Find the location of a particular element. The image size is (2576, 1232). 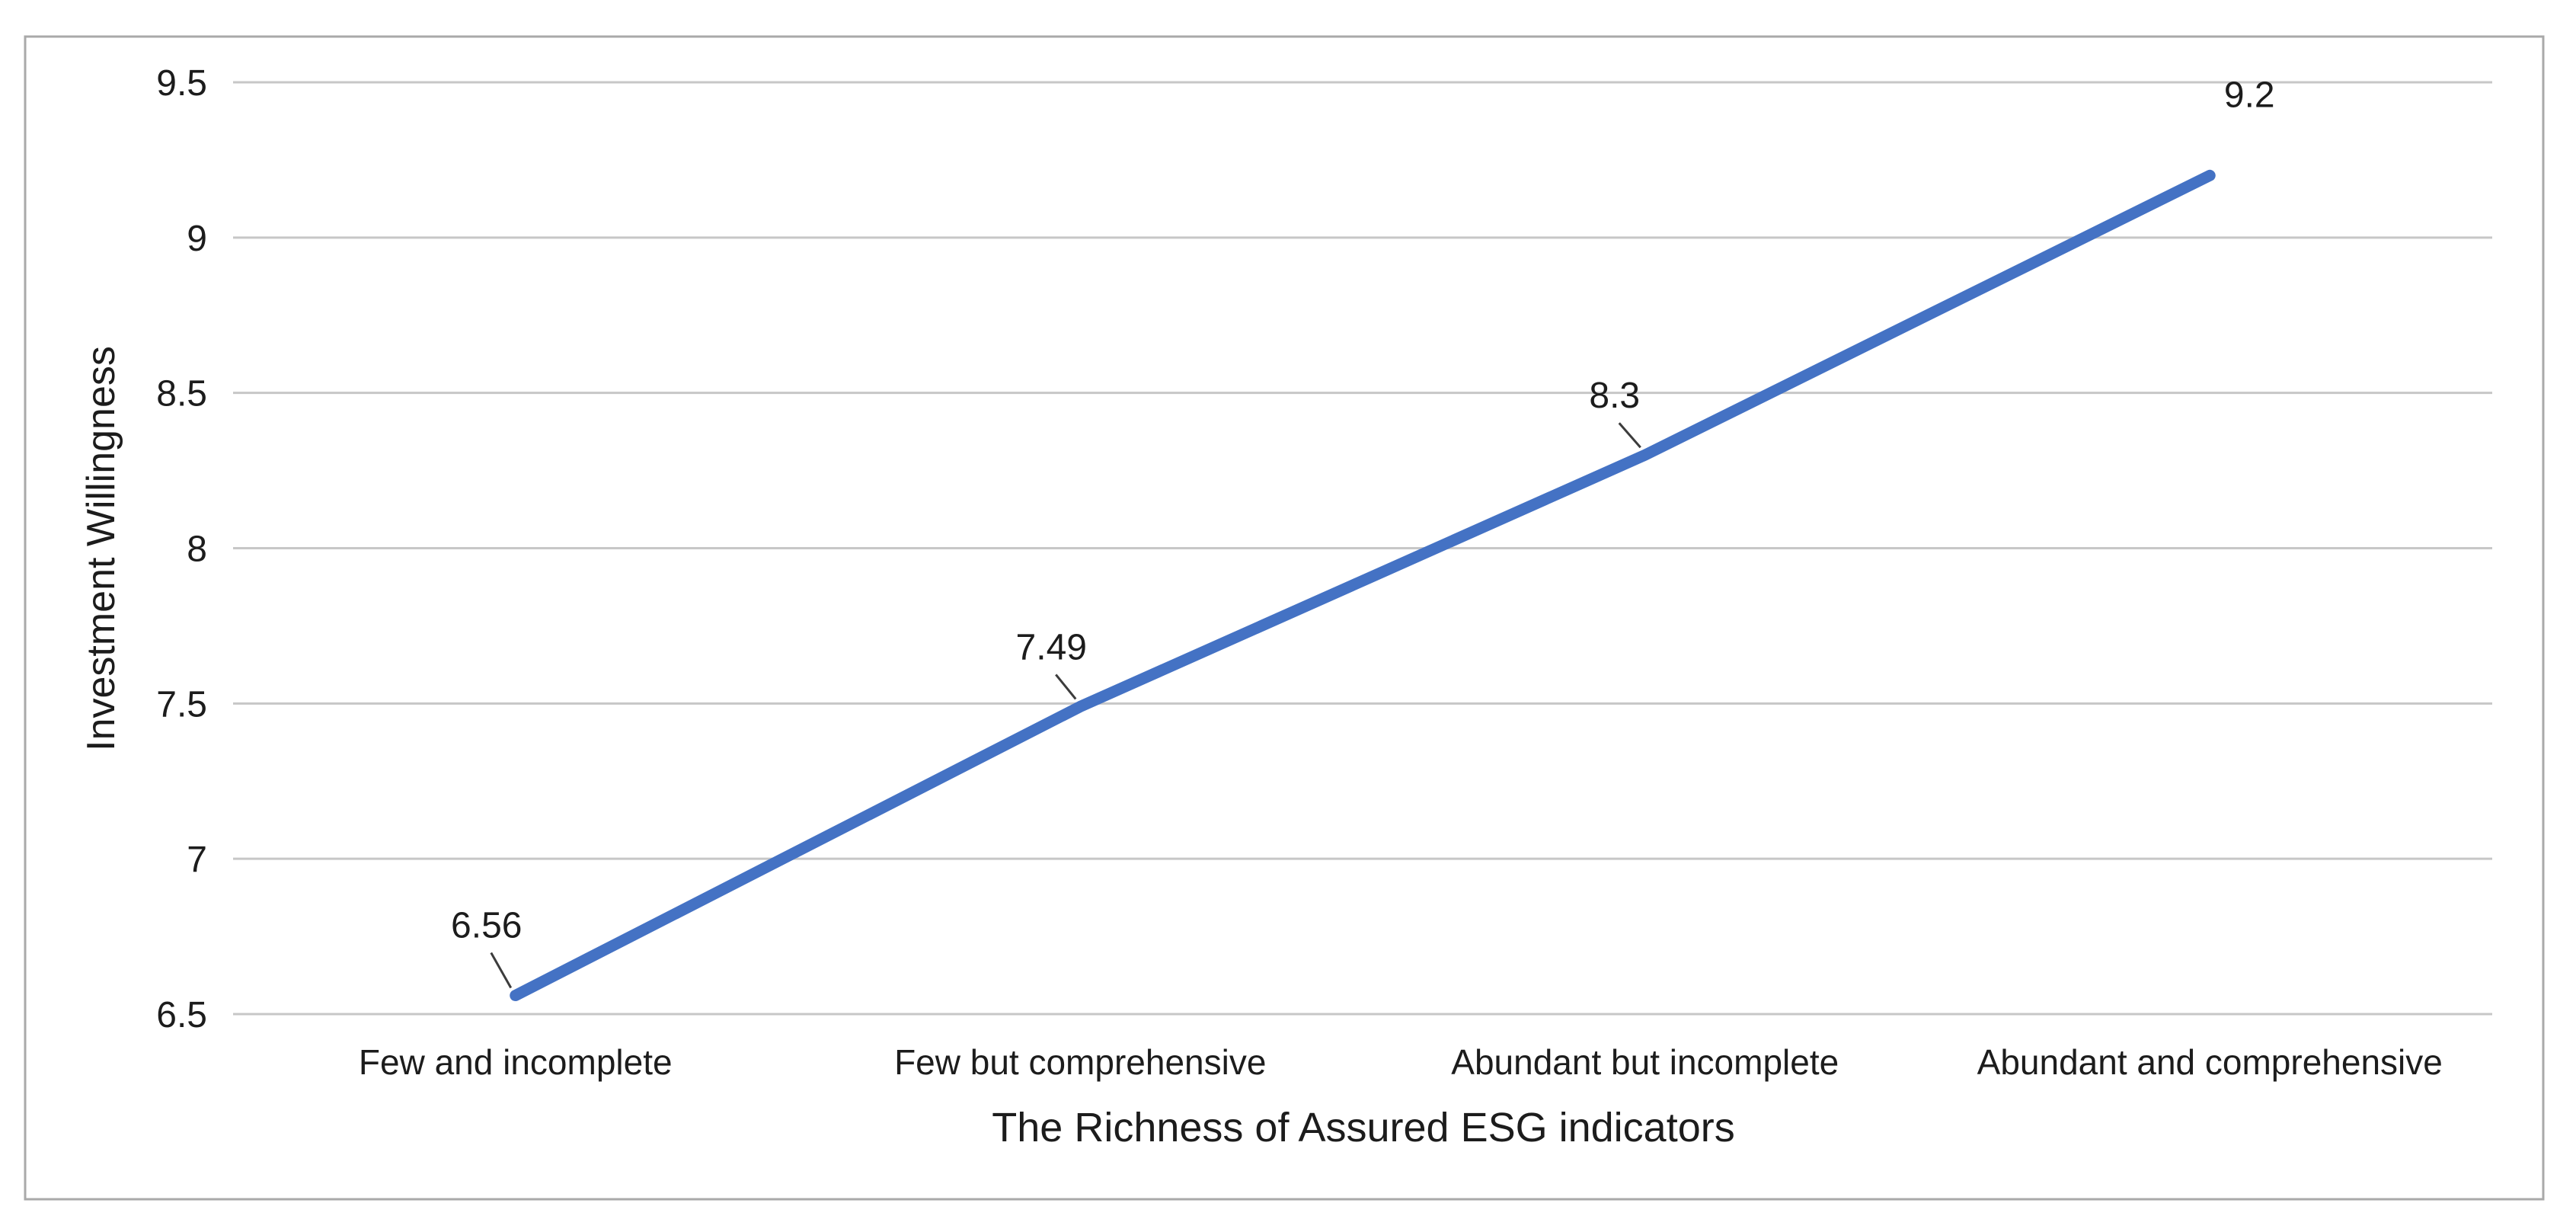

data-label: 7.49 is located at coordinates (1051, 647).